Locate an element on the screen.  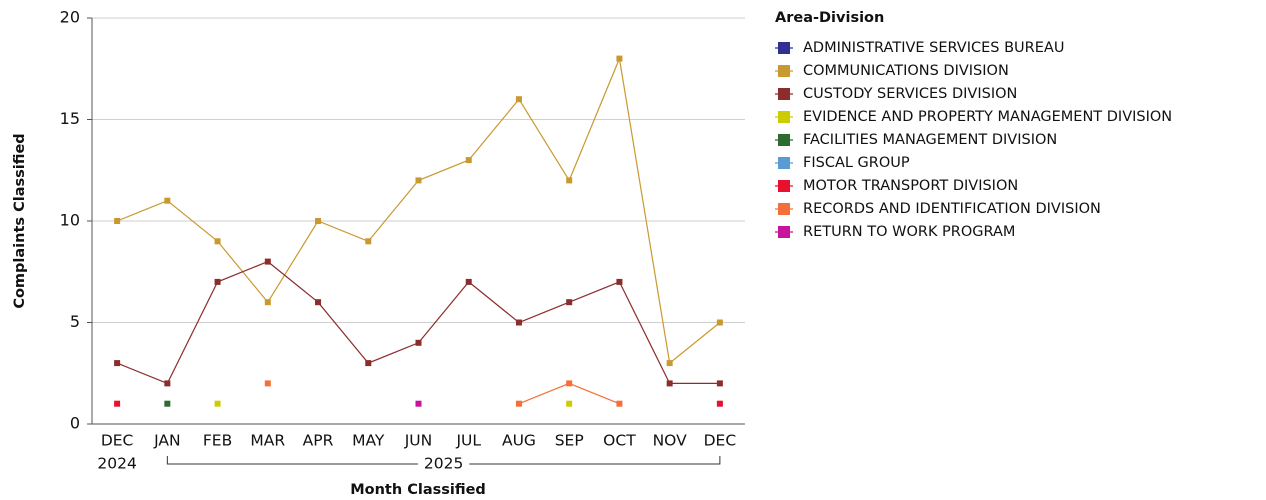
legend-label: FISCAL GROUP is located at coordinates (856, 163).